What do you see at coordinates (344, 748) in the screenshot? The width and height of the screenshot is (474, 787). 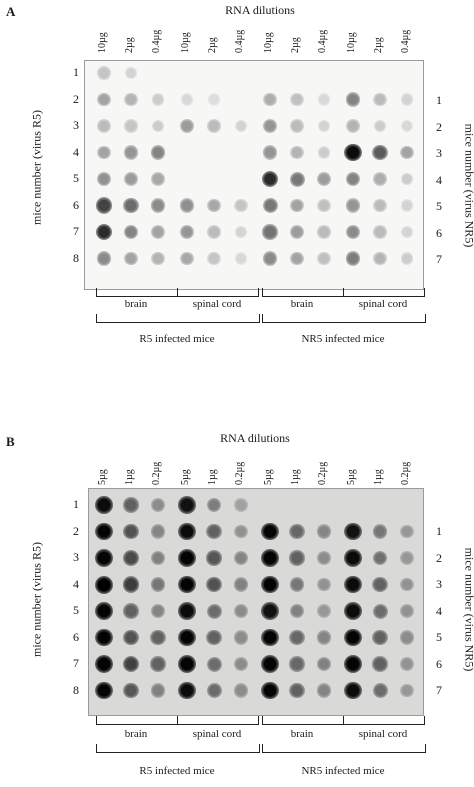 I see `bracket-b-nr5-group` at bounding box center [344, 748].